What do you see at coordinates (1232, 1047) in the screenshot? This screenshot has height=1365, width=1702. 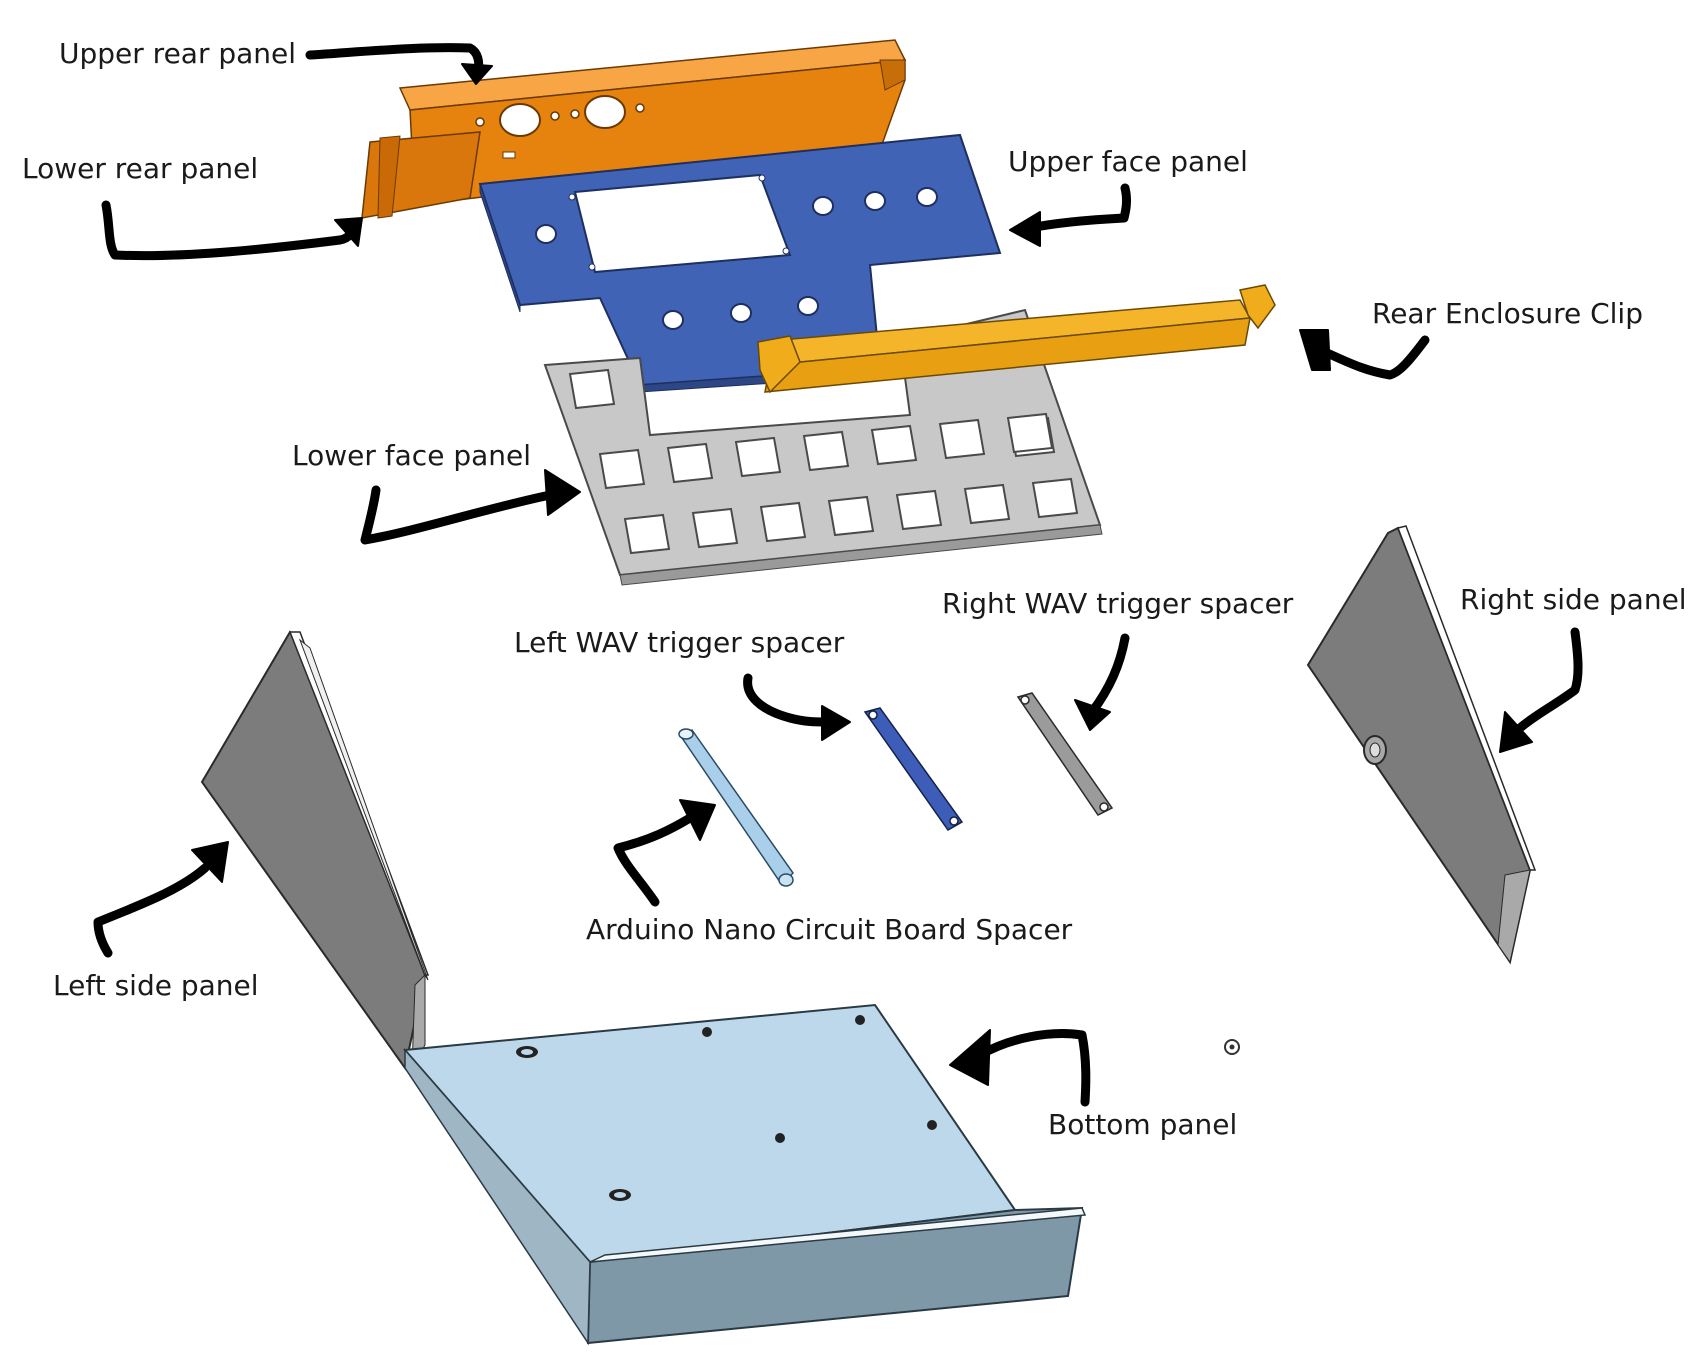 I see `washer` at bounding box center [1232, 1047].